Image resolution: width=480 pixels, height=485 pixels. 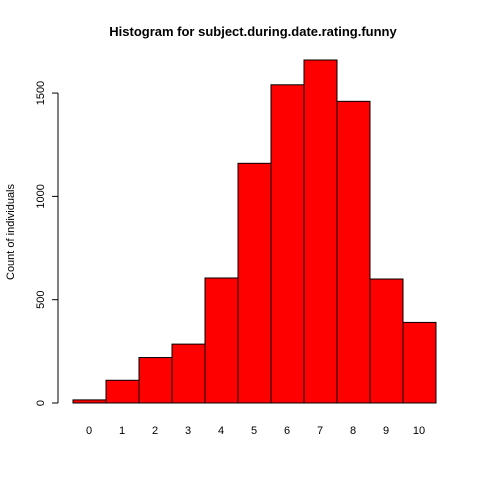 I want to click on x-tick-label: 4, so click(x=221, y=431).